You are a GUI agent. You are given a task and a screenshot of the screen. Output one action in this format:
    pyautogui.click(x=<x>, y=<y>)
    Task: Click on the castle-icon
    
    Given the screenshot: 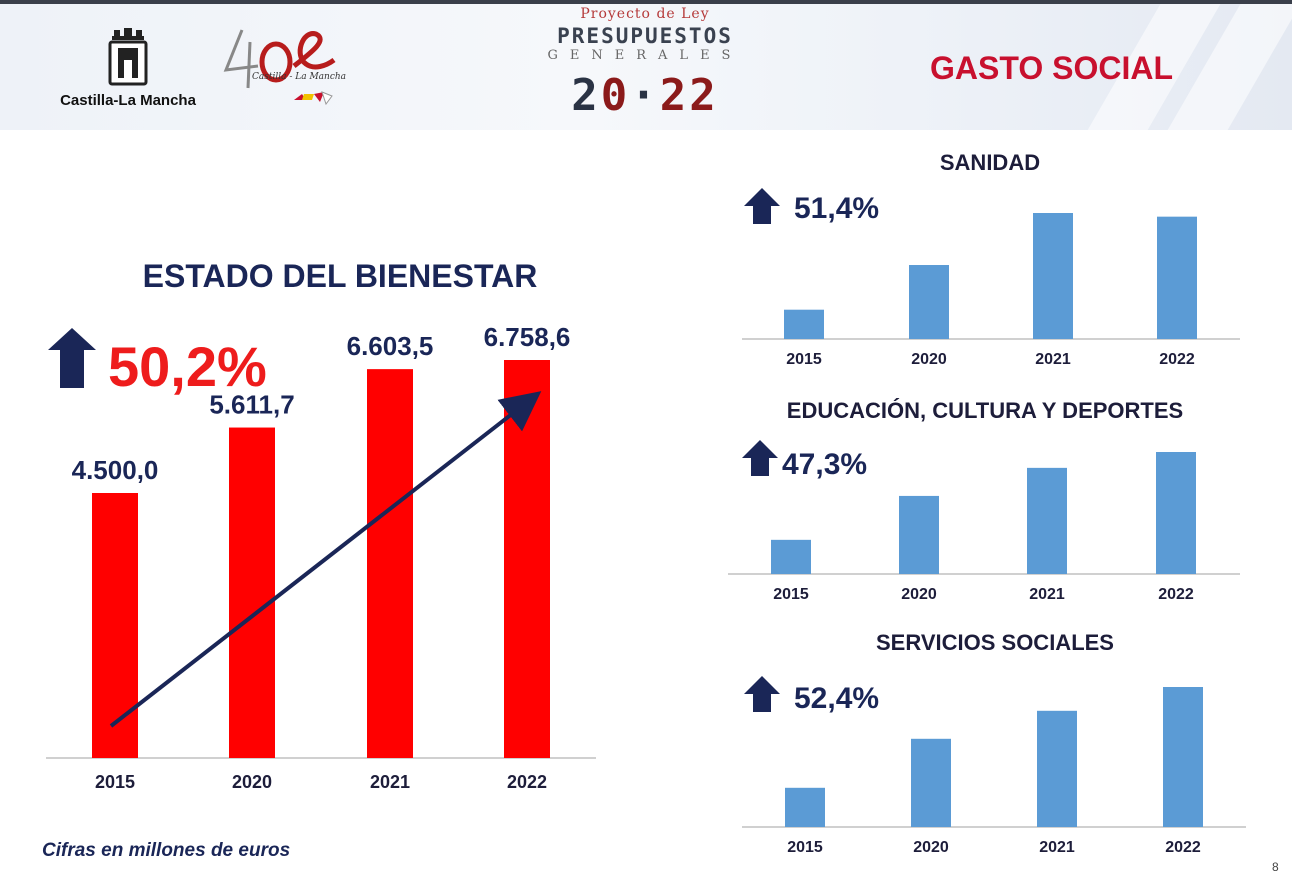 What is the action you would take?
    pyautogui.click(x=128, y=57)
    